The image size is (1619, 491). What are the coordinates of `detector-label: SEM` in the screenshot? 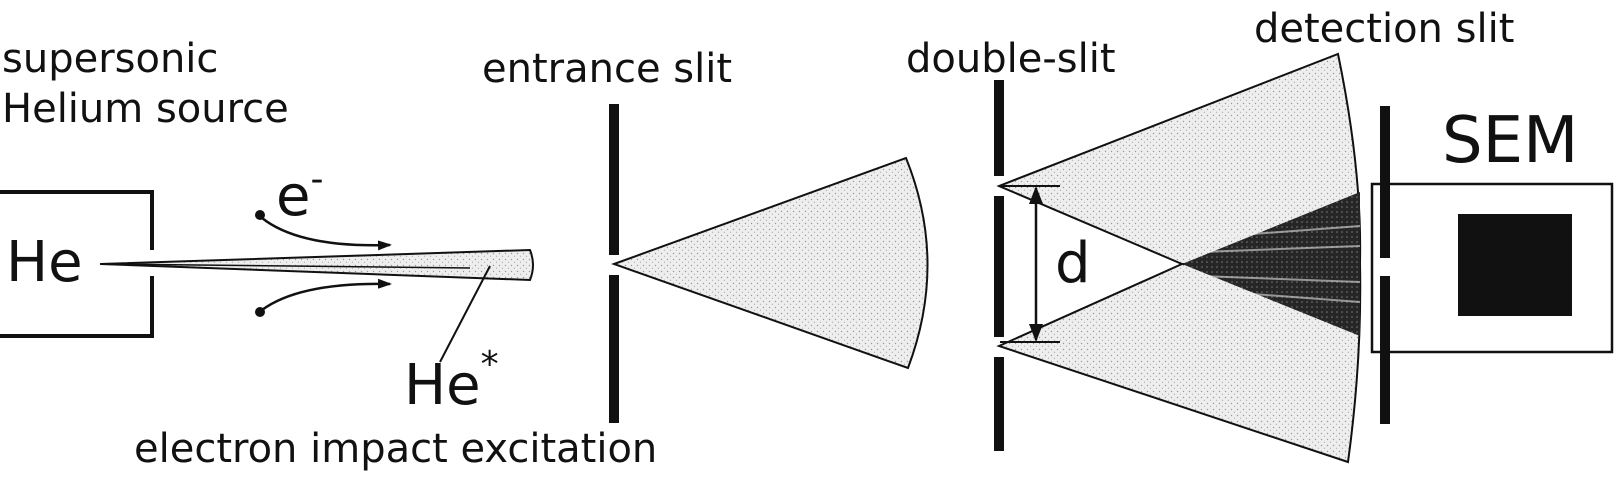 It's located at (1510, 141).